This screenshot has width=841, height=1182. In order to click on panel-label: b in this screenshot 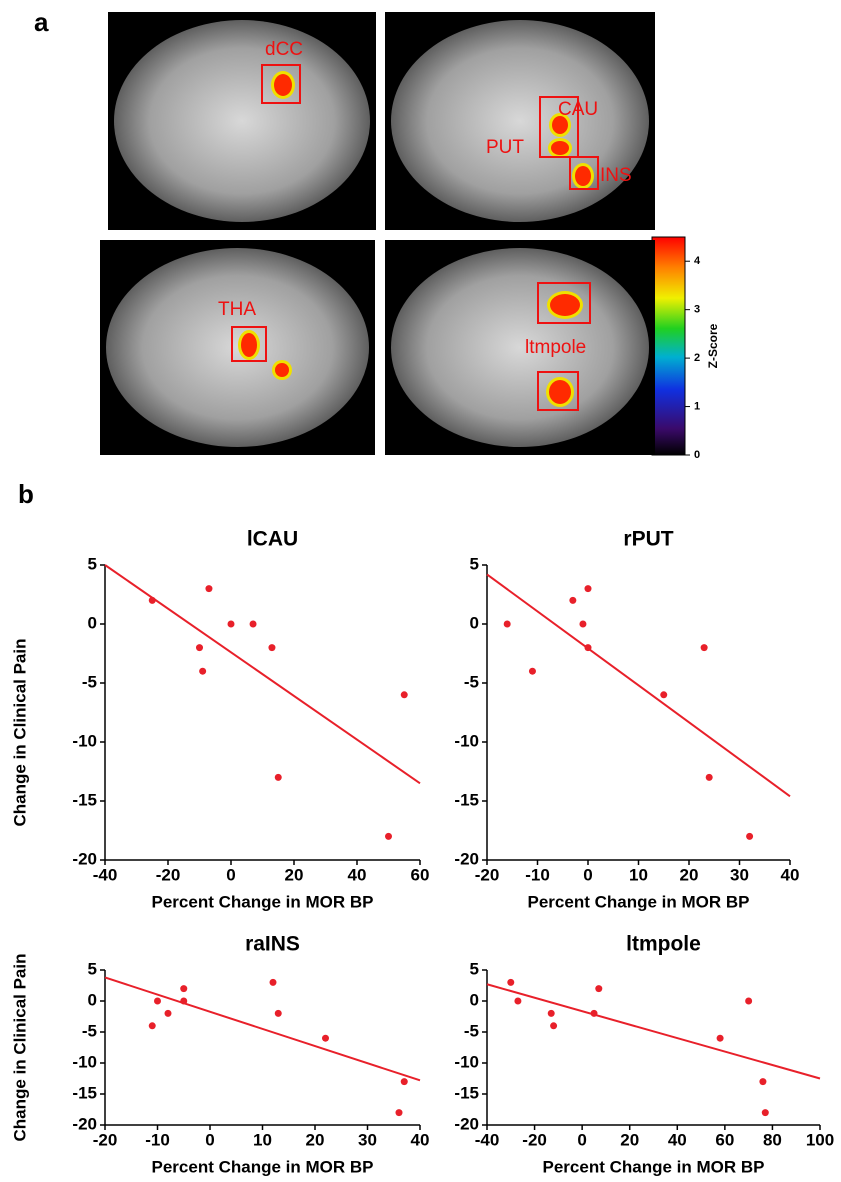, I will do `click(26, 494)`.